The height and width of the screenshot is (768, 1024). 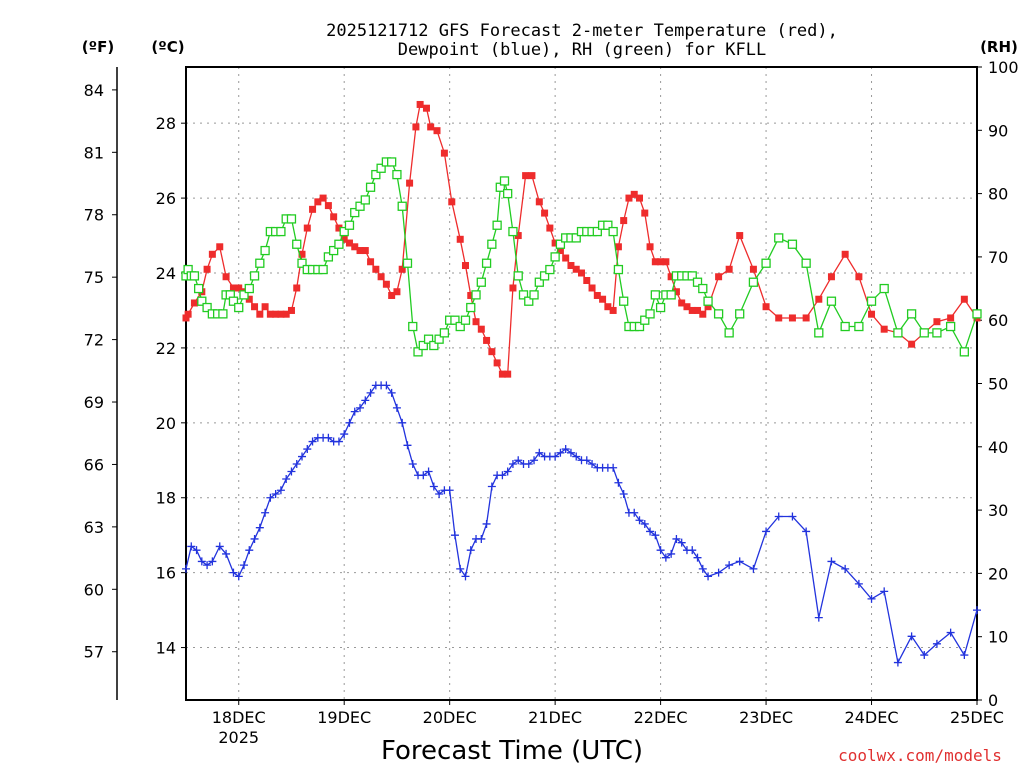 What do you see at coordinates (998, 320) in the screenshot?
I see `rh-tick-label: 60` at bounding box center [998, 320].